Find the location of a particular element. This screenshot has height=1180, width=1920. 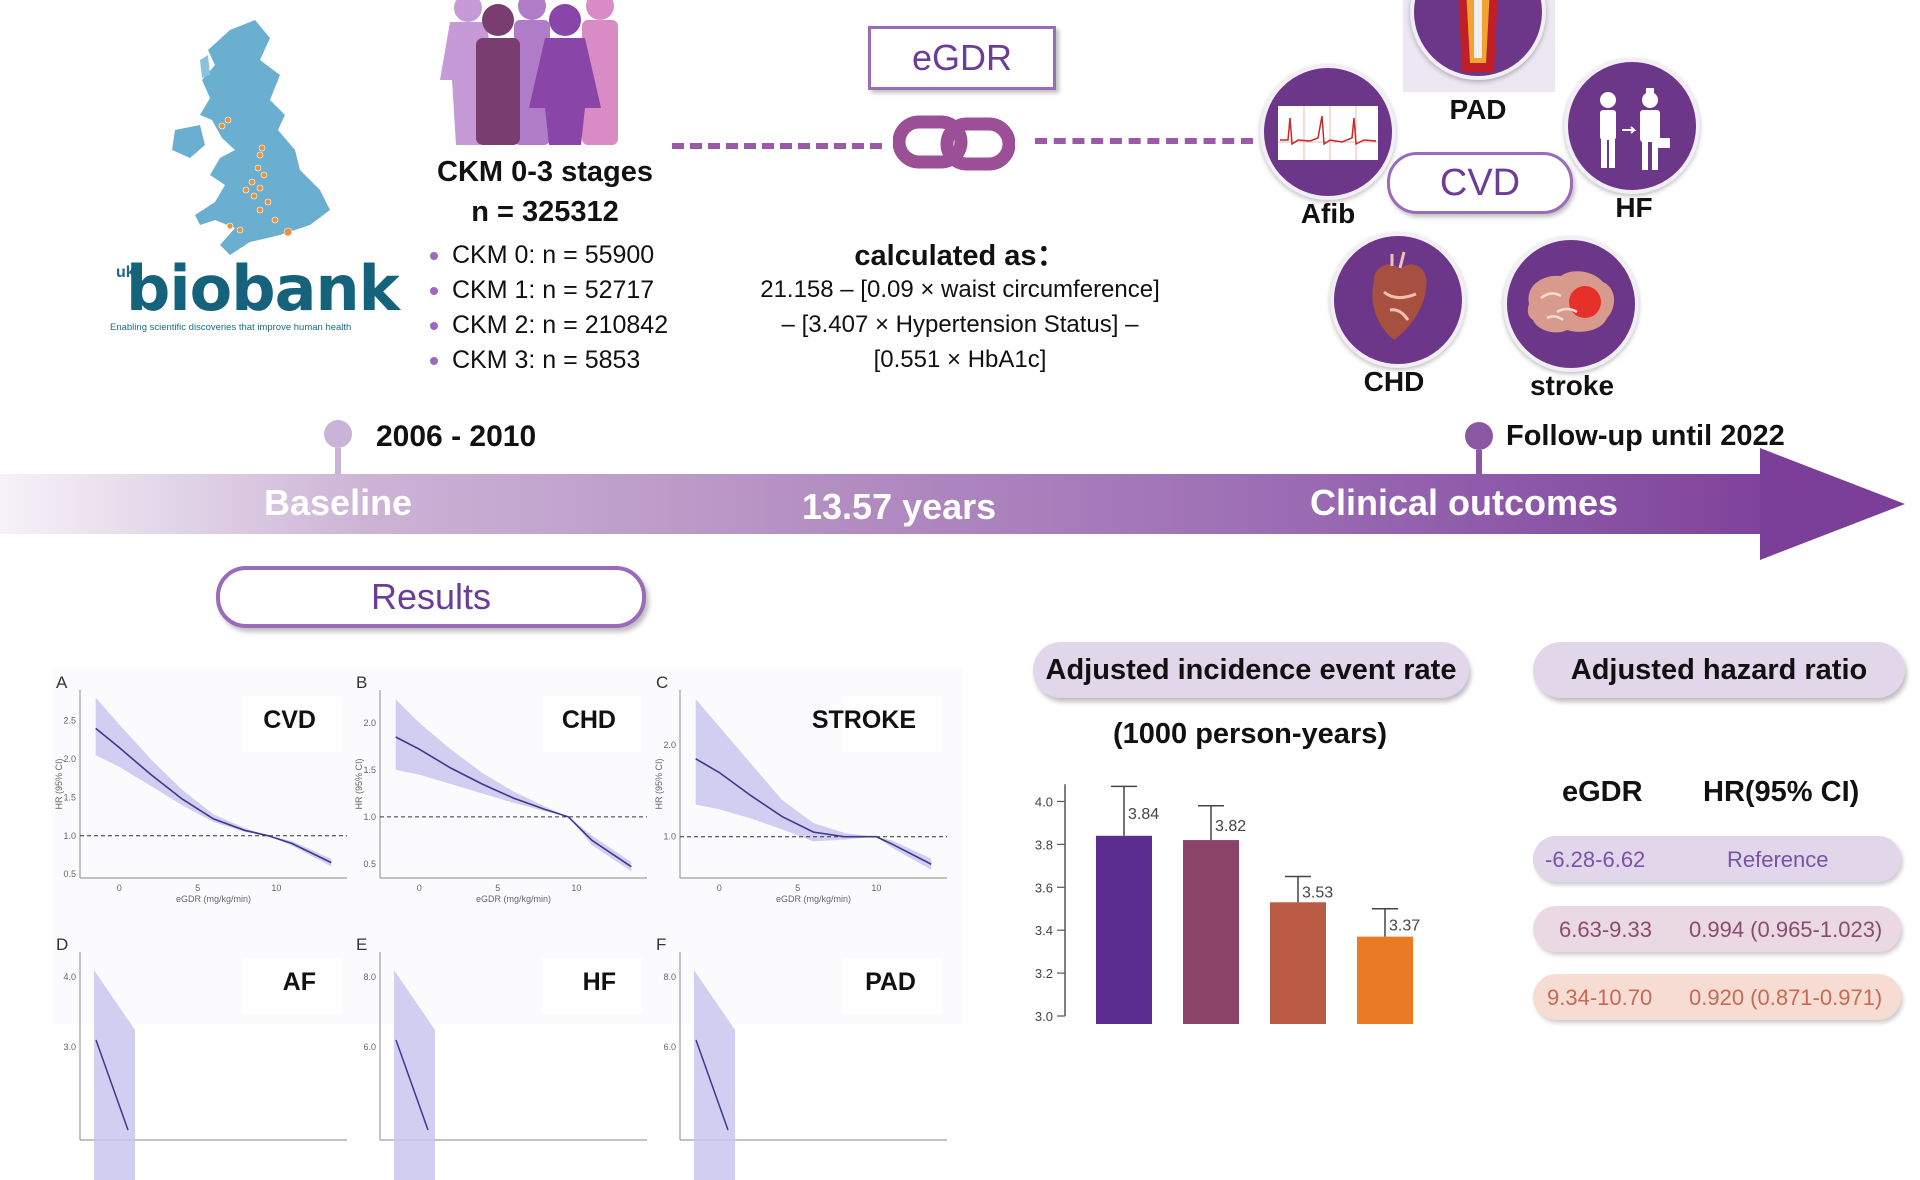

outcome-chd-circle is located at coordinates (1398, 300).